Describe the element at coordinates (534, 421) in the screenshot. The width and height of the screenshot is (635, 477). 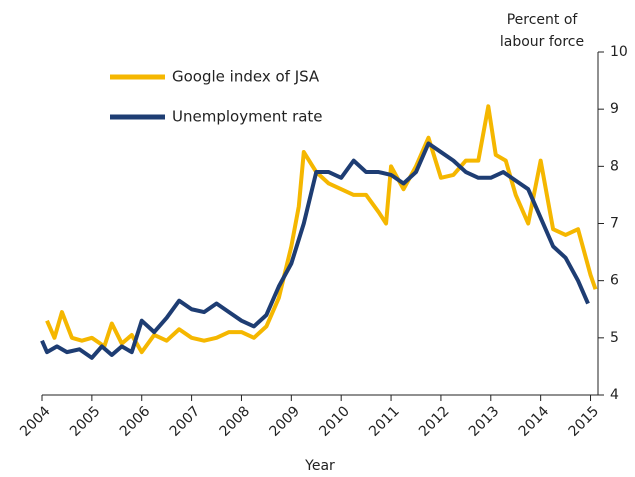
I see `x-tick-label: 2014` at that location.